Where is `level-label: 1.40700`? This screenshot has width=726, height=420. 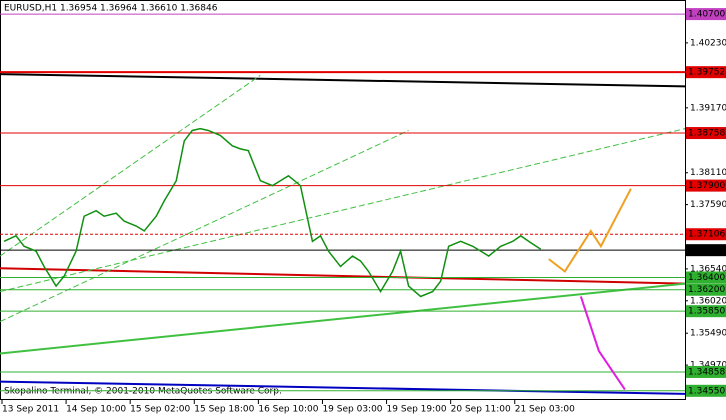 level-label: 1.40700 is located at coordinates (706, 15).